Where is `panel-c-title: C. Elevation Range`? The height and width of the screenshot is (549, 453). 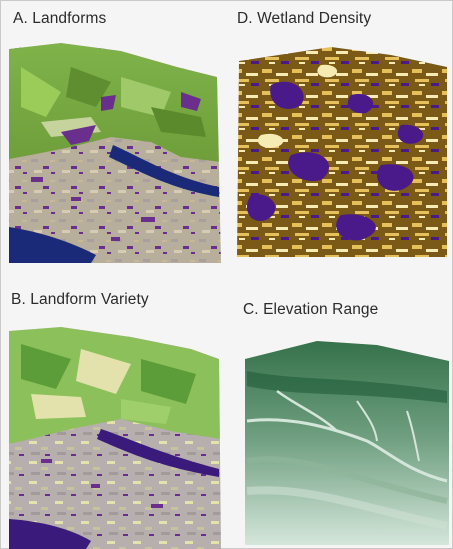
panel-c-title: C. Elevation Range is located at coordinates (311, 309).